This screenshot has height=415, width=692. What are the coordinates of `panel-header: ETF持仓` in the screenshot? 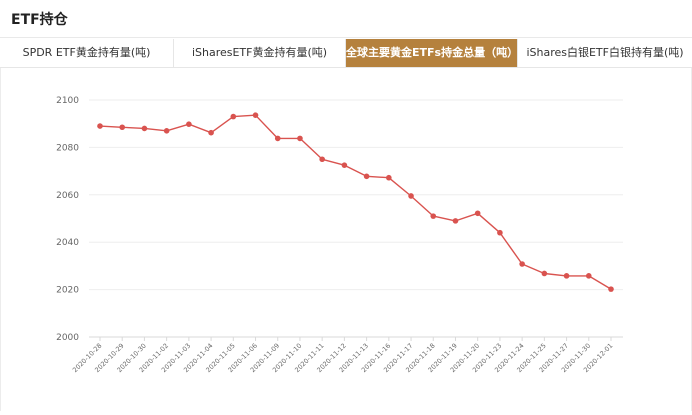 It's located at (346, 19).